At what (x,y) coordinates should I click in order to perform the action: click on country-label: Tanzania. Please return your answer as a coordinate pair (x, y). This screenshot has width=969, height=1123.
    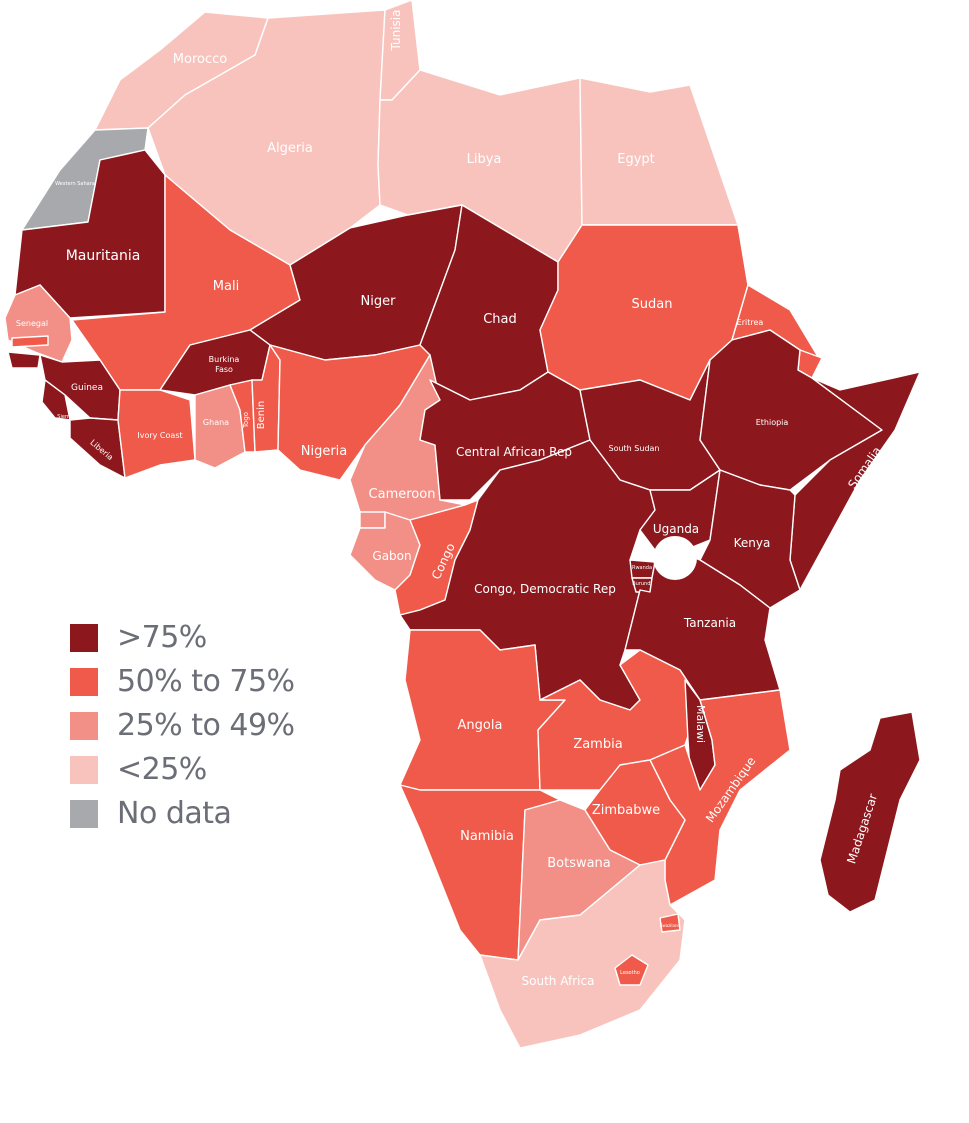
    Looking at the image, I should click on (709, 623).